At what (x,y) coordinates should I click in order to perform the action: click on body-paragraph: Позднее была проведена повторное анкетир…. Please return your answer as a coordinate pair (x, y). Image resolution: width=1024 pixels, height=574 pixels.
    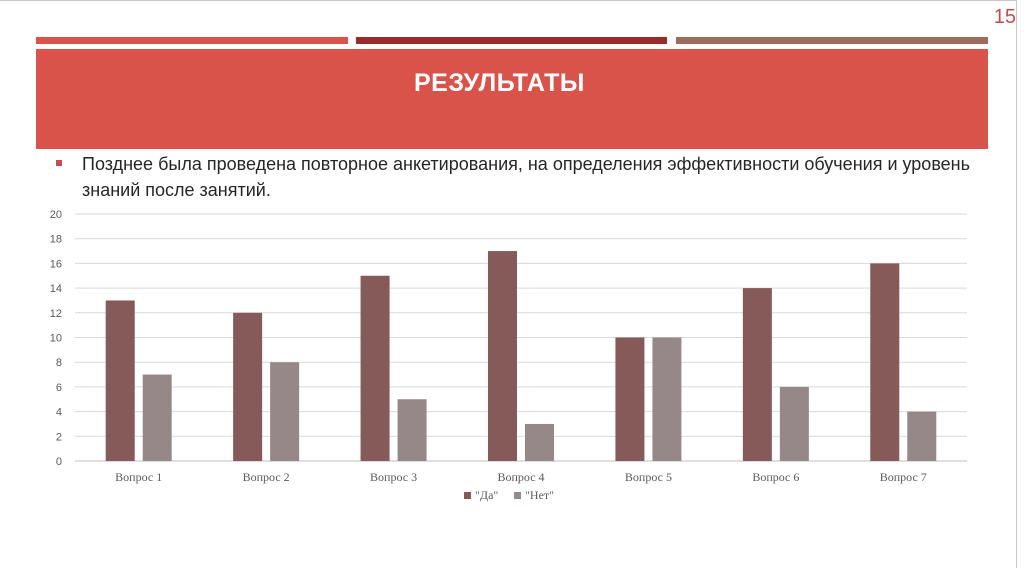
    Looking at the image, I should click on (526, 177).